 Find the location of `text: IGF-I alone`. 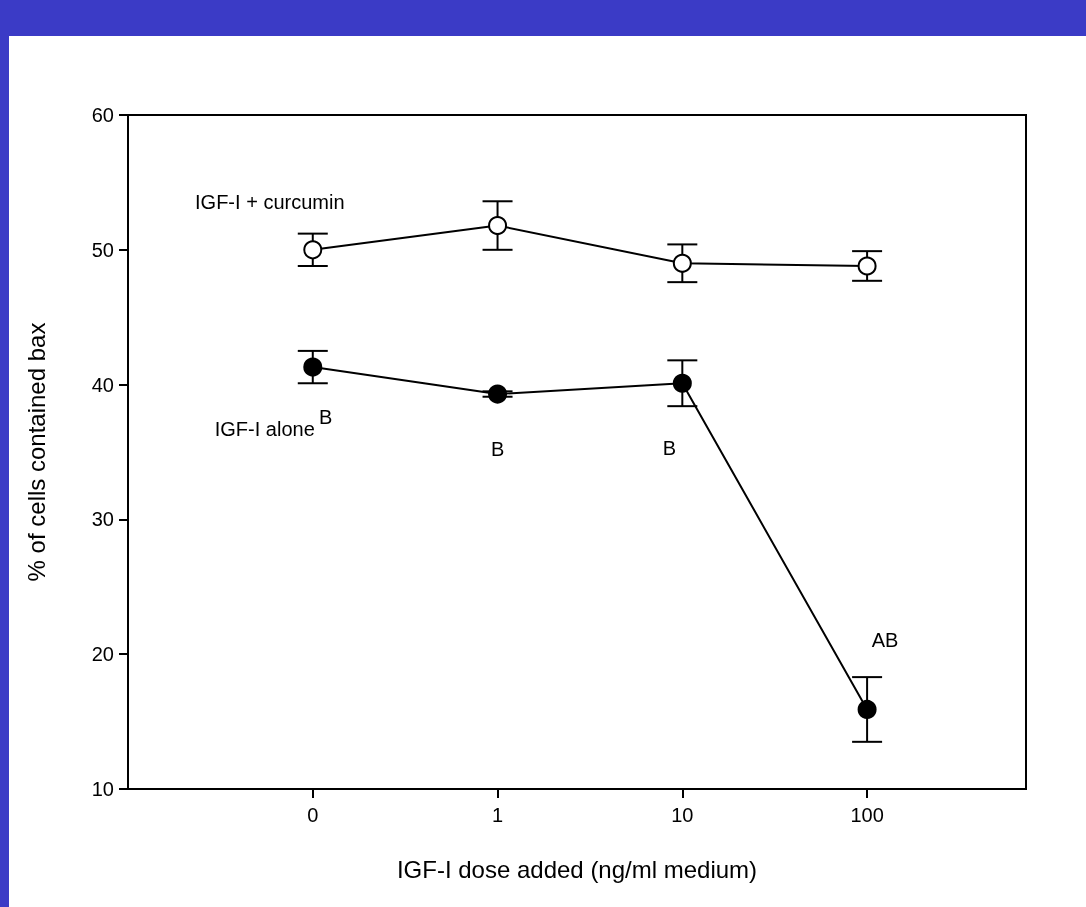

text: IGF-I alone is located at coordinates (264, 429).